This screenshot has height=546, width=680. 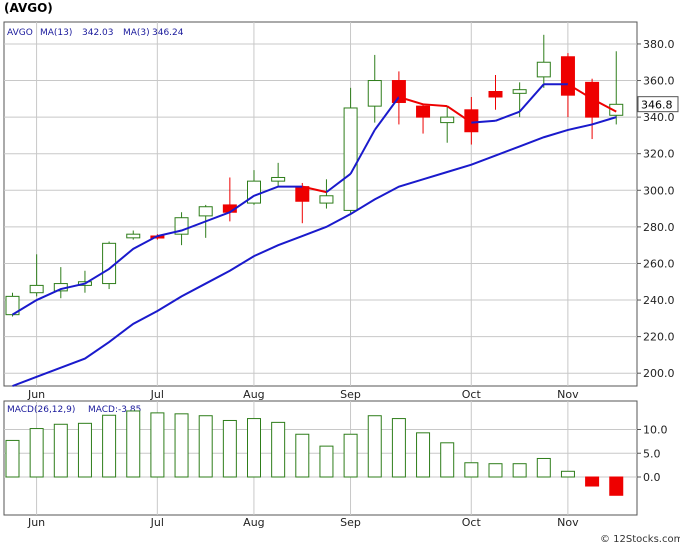 What do you see at coordinates (28, 8) in the screenshot?
I see `chart-title: (AVGO)` at bounding box center [28, 8].